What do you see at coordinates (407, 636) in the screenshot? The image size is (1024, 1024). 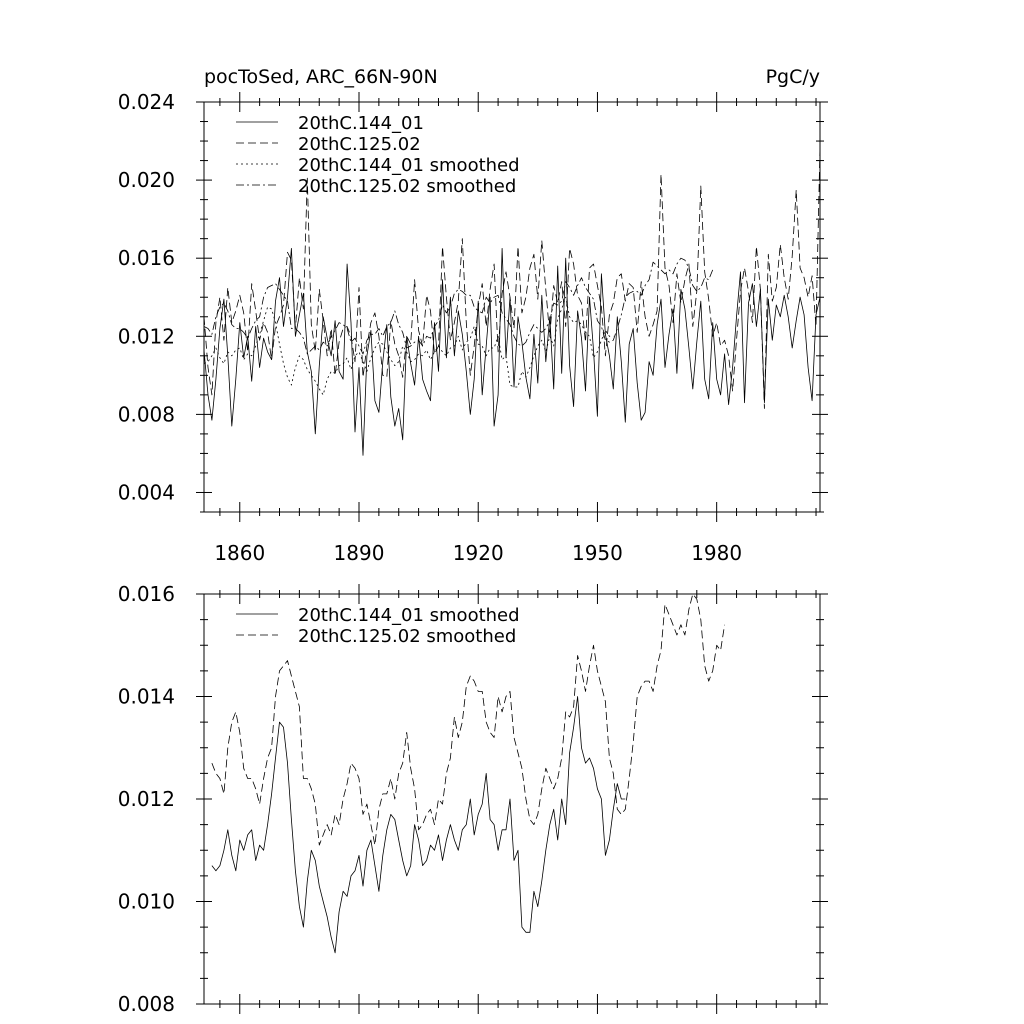 I see `legend-label-2: 20thC.125.02 smoothed` at bounding box center [407, 636].